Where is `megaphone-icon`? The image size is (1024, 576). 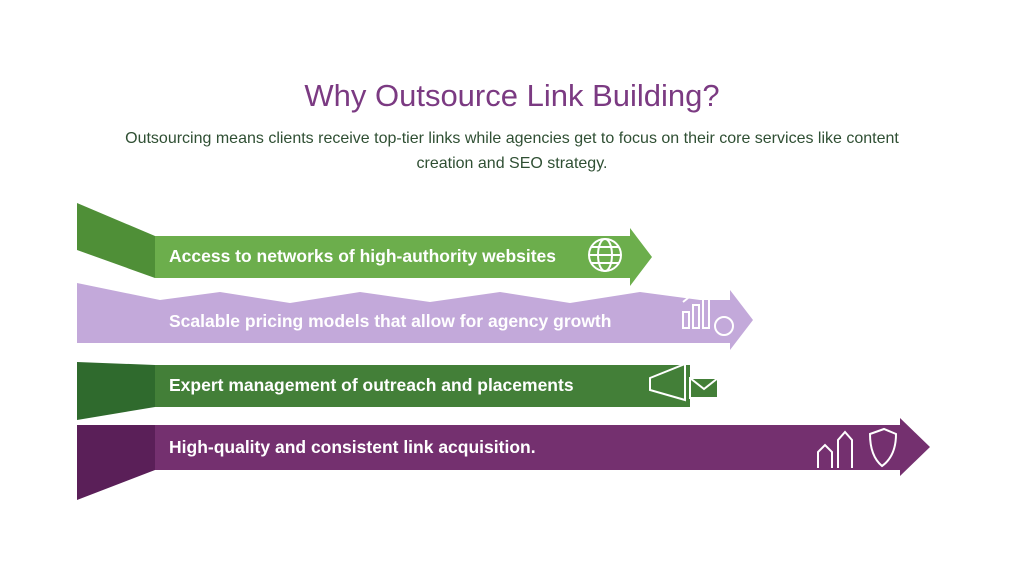
megaphone-icon is located at coordinates (684, 382).